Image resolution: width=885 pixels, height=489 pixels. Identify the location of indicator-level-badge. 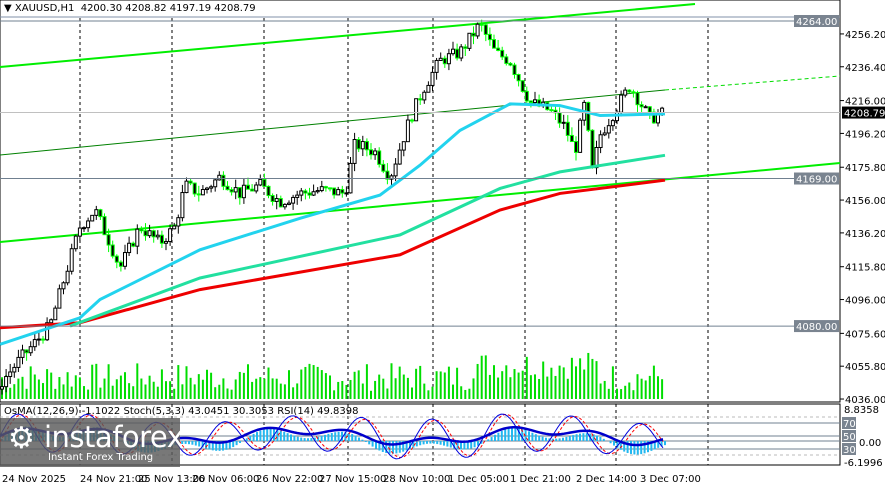
(849, 423).